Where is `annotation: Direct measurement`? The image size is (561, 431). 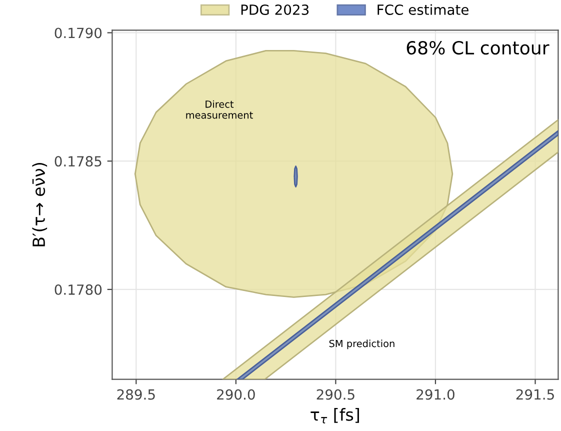
annotation: Direct measurement is located at coordinates (219, 109).